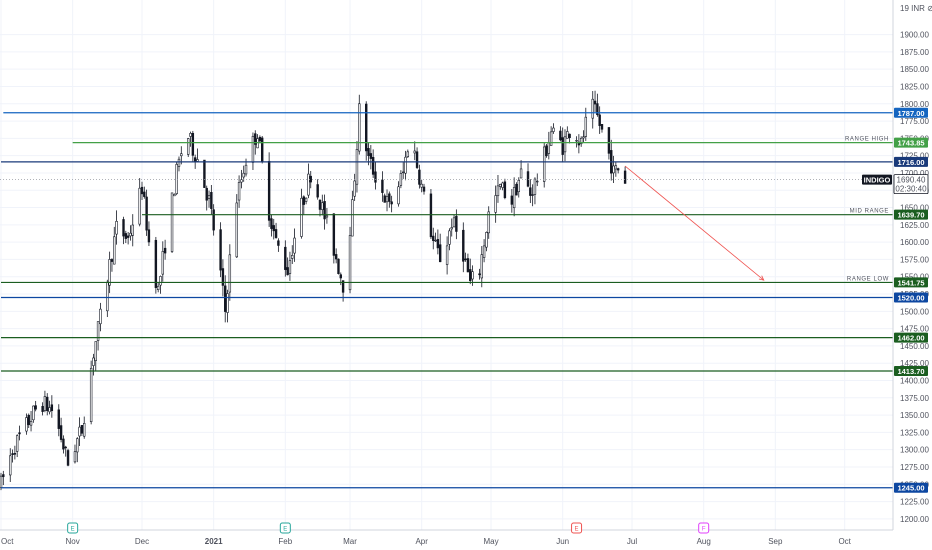 The width and height of the screenshot is (932, 550). Describe the element at coordinates (285, 541) in the screenshot. I see `x-tick-label: Feb` at that location.